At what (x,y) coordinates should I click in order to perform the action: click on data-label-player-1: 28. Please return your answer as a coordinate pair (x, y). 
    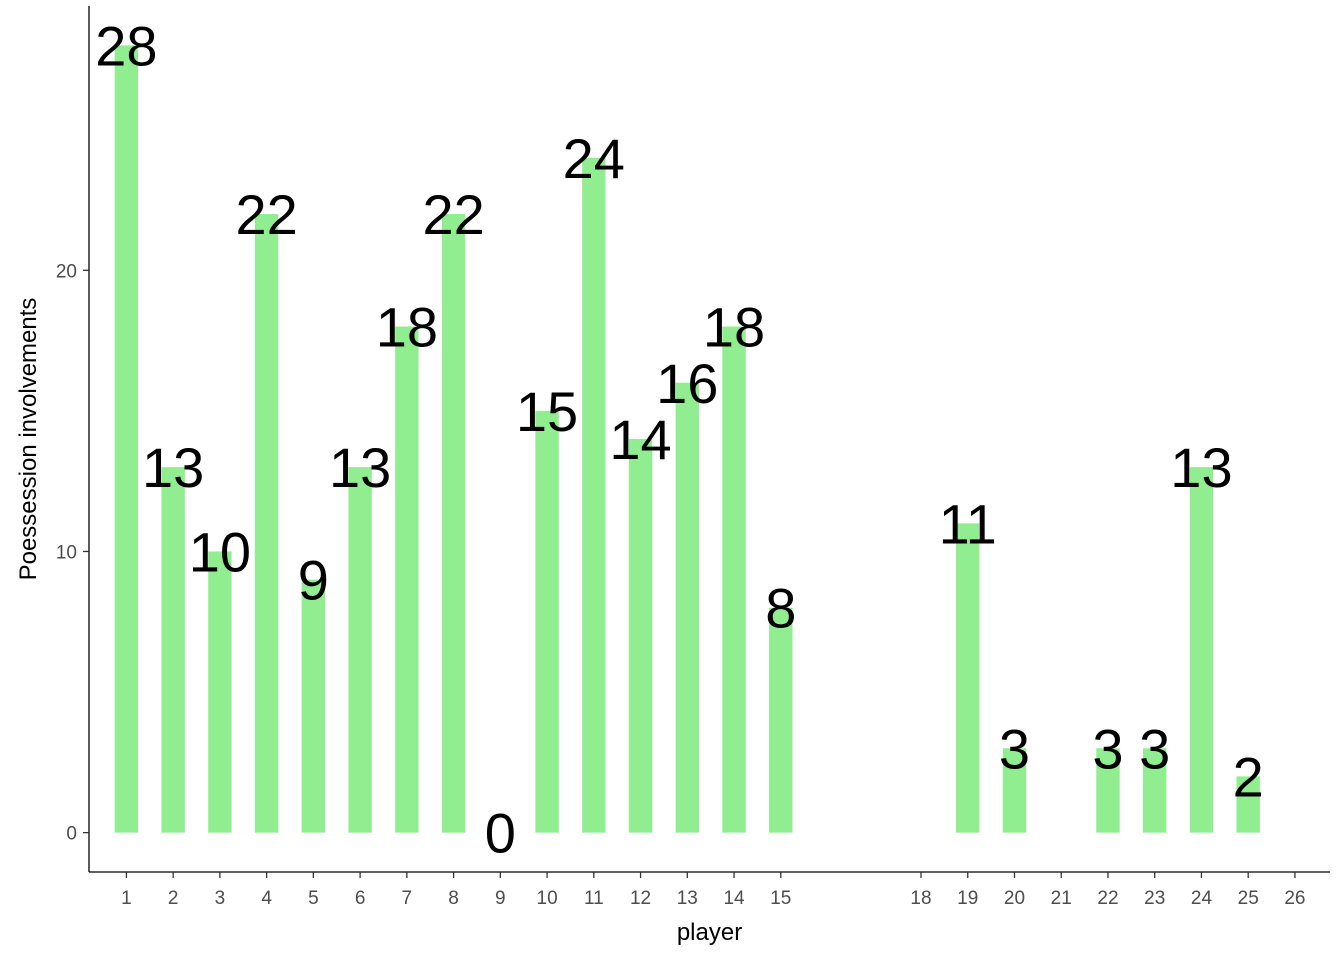
    Looking at the image, I should click on (126, 45).